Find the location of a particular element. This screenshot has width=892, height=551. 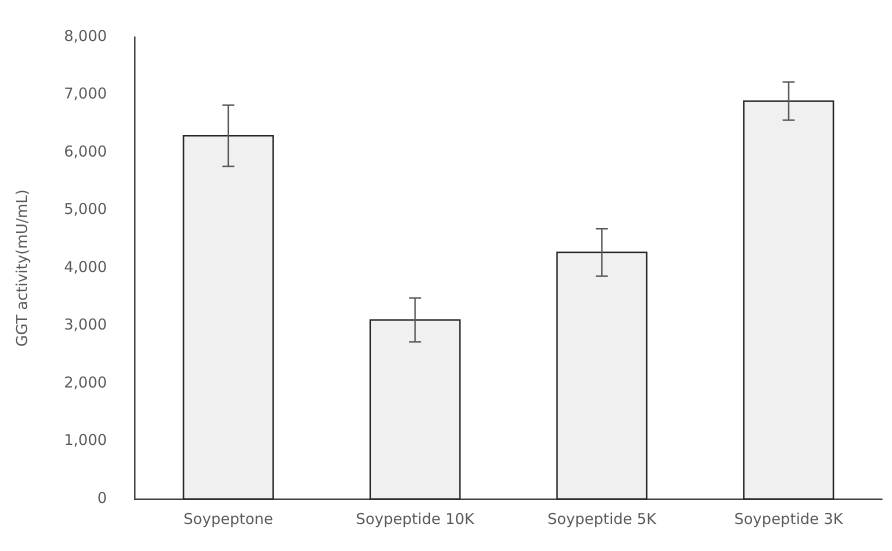

y-tick-label: 4,000 is located at coordinates (85, 267).